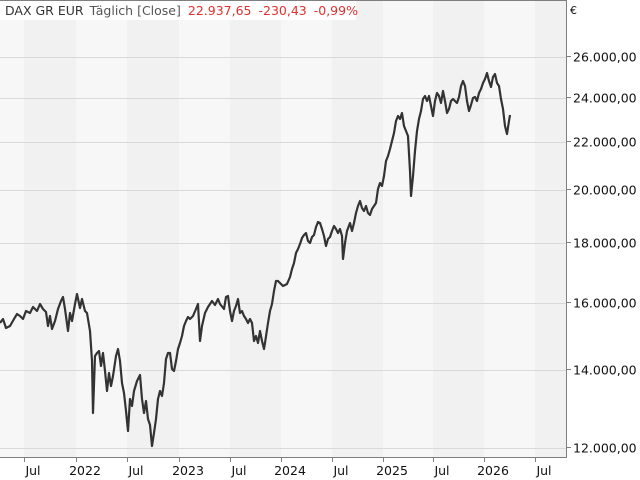  What do you see at coordinates (290, 470) in the screenshot?
I see `x-tick-label: 2024` at bounding box center [290, 470].